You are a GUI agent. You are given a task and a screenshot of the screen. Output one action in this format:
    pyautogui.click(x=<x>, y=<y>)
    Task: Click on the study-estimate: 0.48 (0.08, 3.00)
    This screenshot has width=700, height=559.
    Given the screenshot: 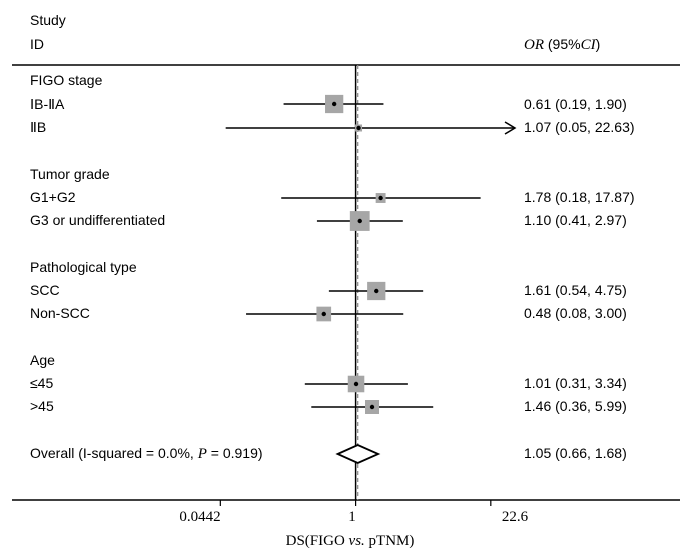 What is the action you would take?
    pyautogui.click(x=575, y=313)
    